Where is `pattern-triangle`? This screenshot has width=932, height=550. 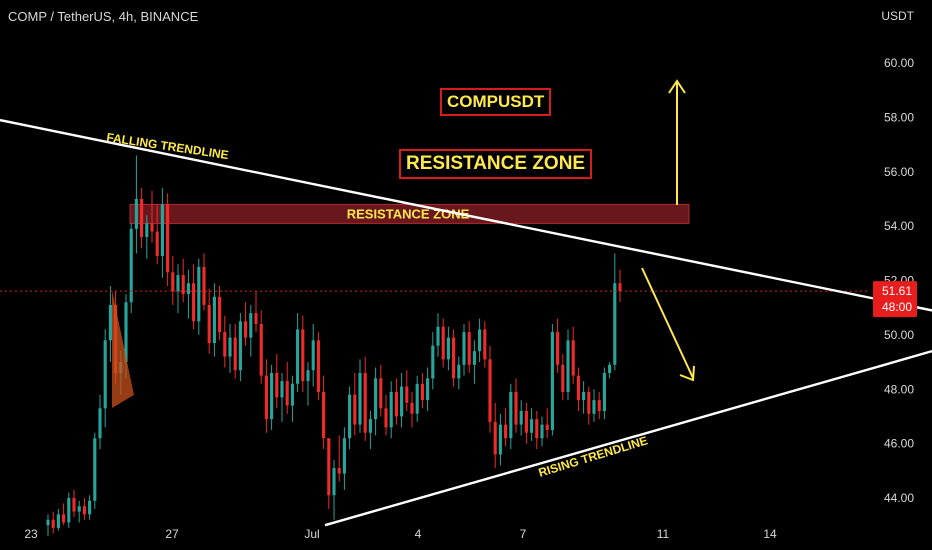 pattern-triangle is located at coordinates (123, 349).